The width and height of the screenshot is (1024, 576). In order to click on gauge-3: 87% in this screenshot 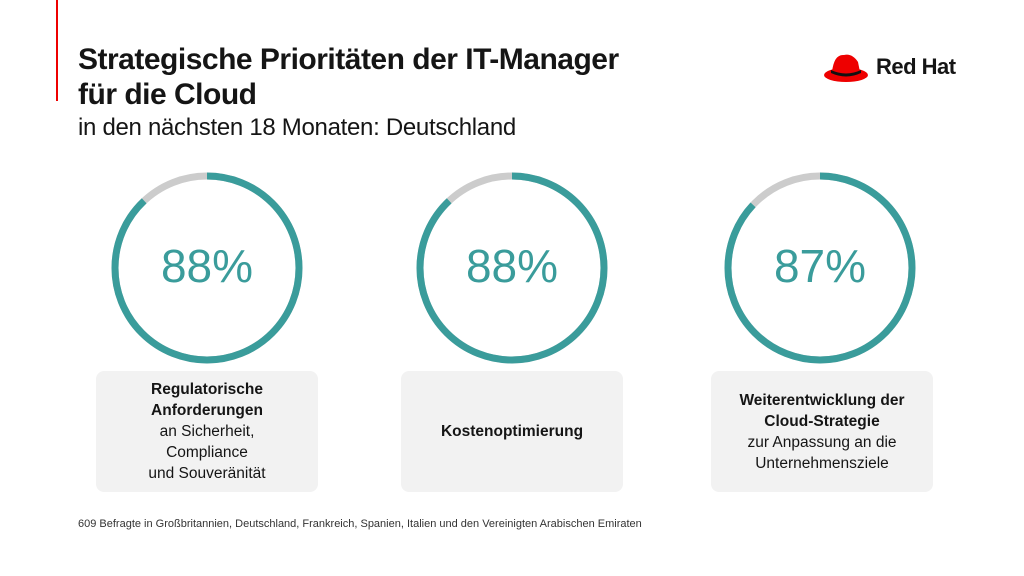, I will do `click(820, 268)`.